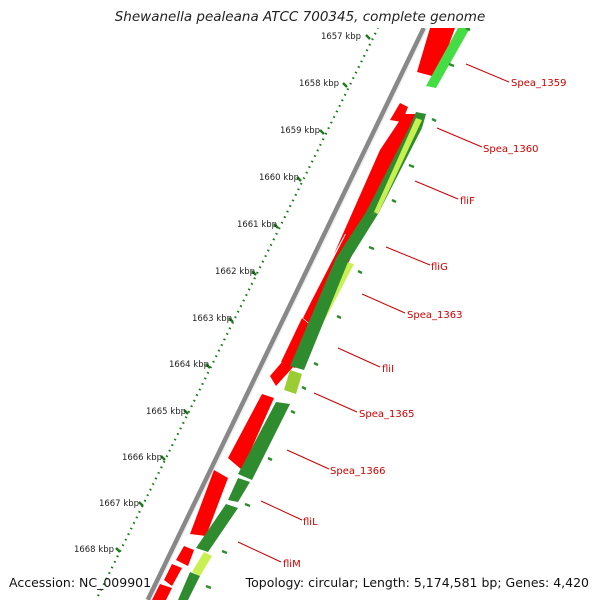  What do you see at coordinates (292, 564) in the screenshot?
I see `gene-label: fliM` at bounding box center [292, 564].